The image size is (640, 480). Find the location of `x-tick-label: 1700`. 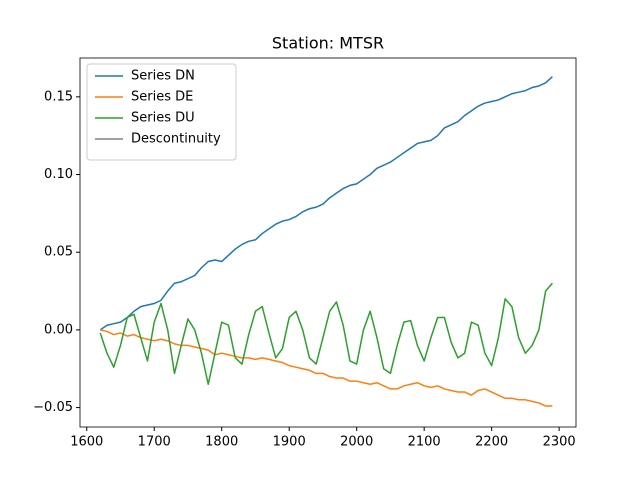

x-tick-label: 1700 is located at coordinates (154, 442).